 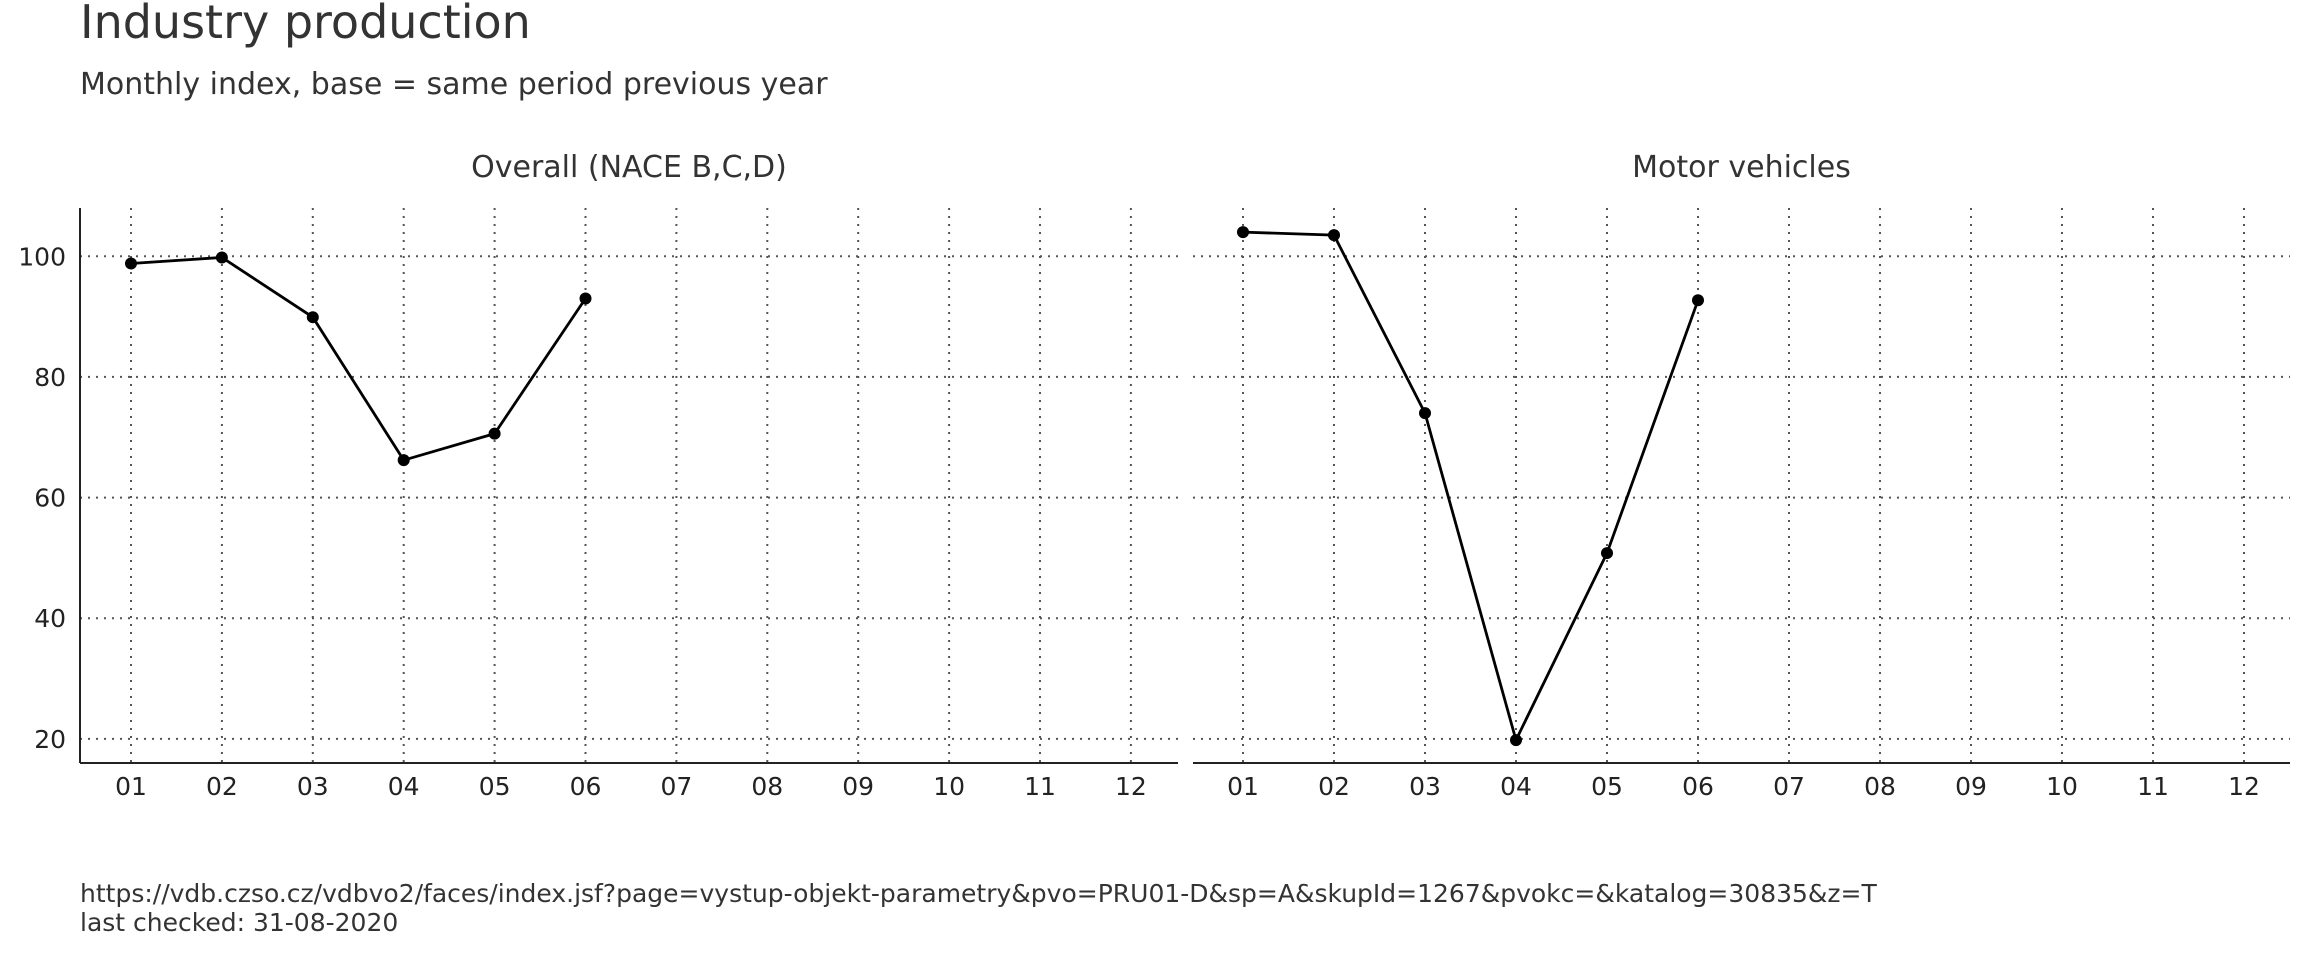 What do you see at coordinates (50, 739) in the screenshot?
I see `y-tick-label: 20` at bounding box center [50, 739].